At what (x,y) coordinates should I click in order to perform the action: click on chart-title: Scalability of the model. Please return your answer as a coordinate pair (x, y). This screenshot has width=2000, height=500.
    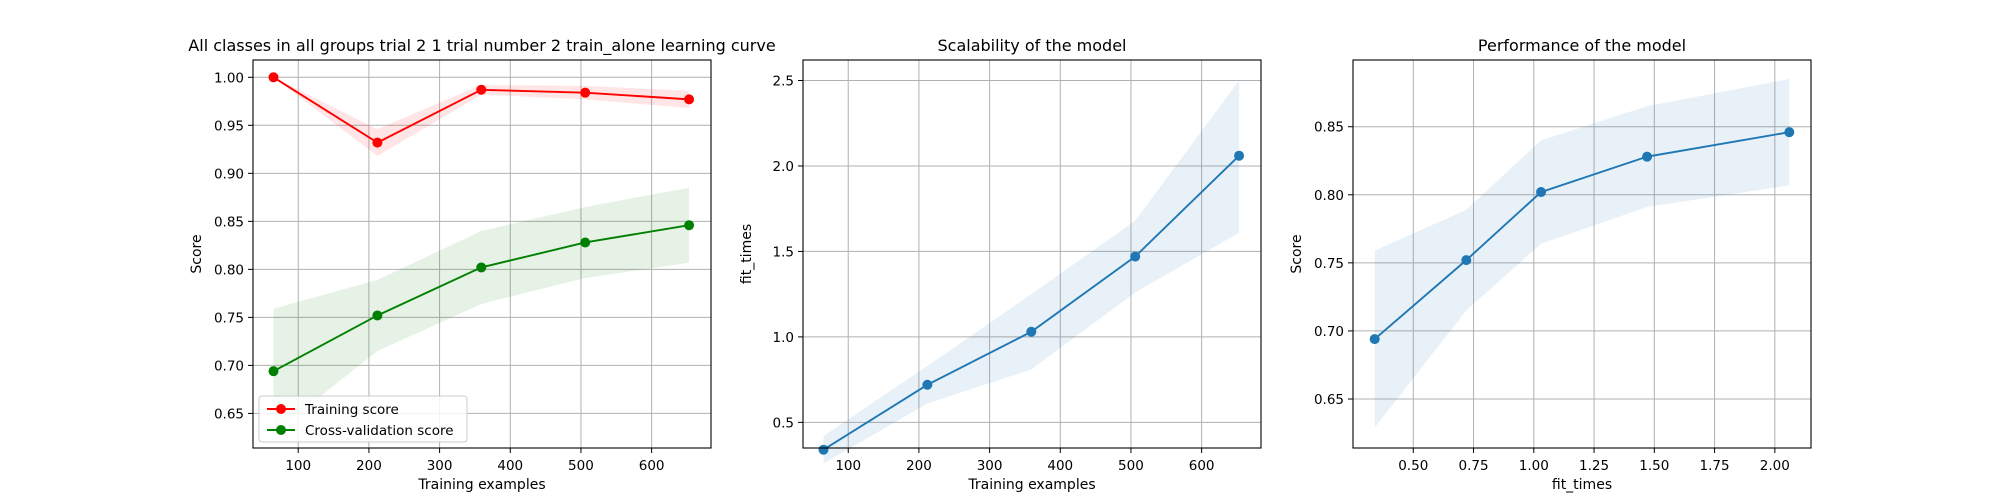
    Looking at the image, I should click on (1032, 45).